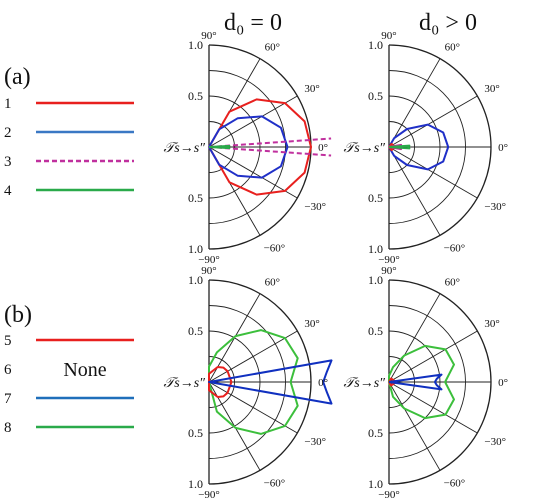  I want to click on panel-tag-a: (a), so click(17, 77).